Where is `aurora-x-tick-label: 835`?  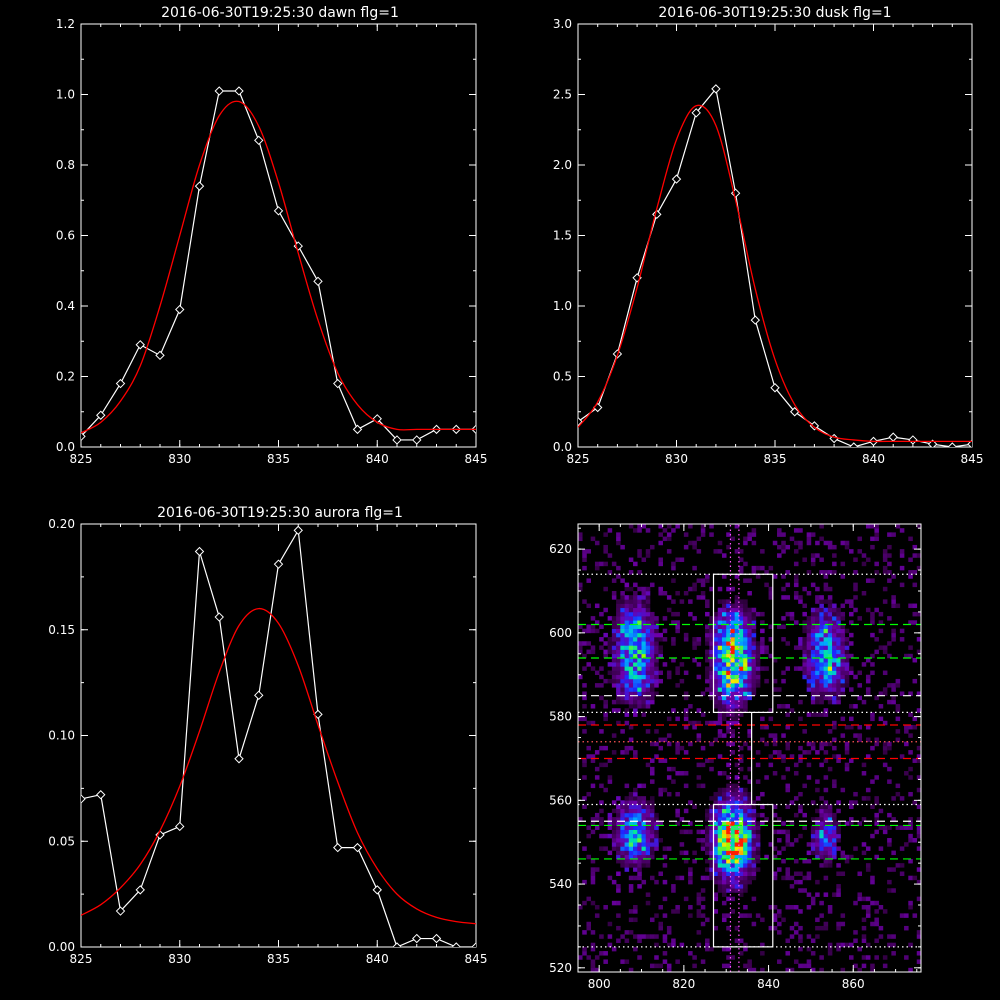
aurora-x-tick-label: 835 is located at coordinates (278, 959).